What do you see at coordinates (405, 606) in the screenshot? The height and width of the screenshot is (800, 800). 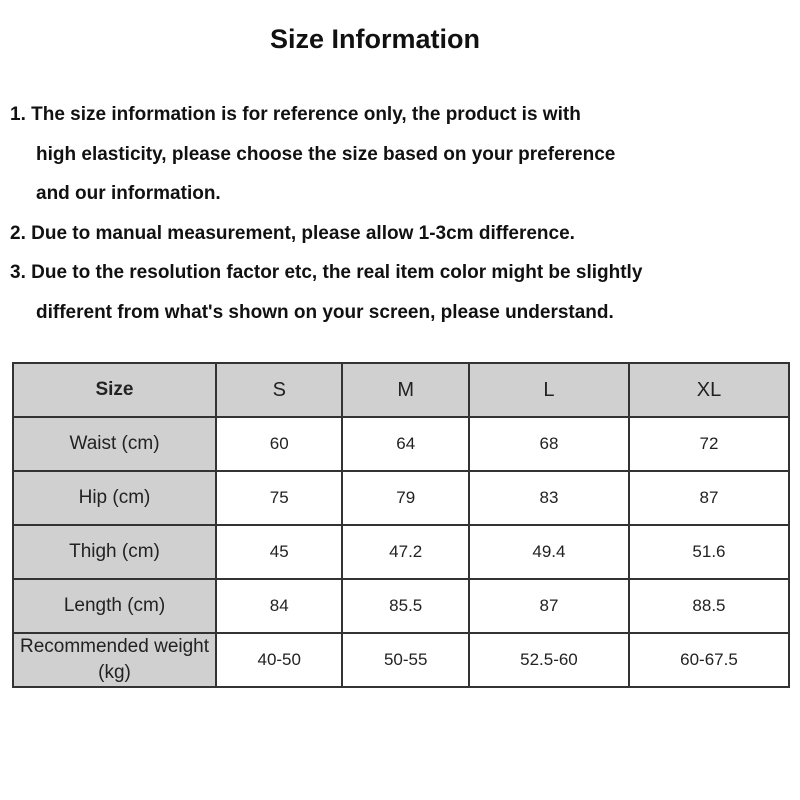 I see `table-cell: 85.5` at bounding box center [405, 606].